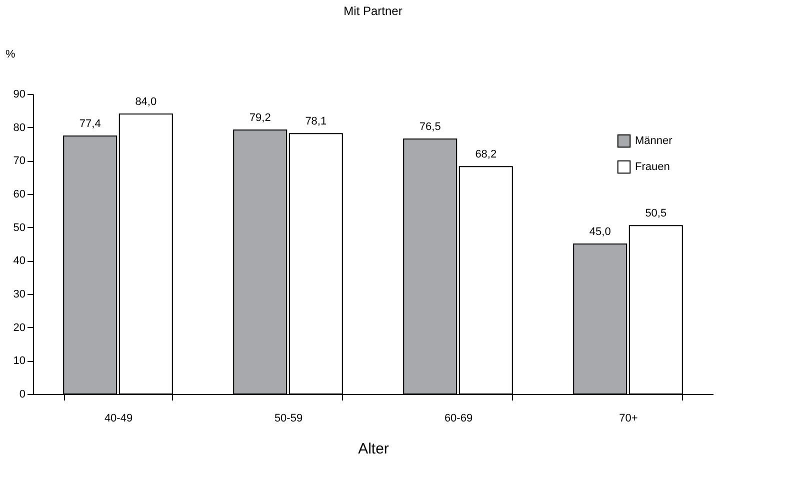 This screenshot has width=802, height=488. Describe the element at coordinates (19, 294) in the screenshot. I see `y-tick-label: 30` at that location.